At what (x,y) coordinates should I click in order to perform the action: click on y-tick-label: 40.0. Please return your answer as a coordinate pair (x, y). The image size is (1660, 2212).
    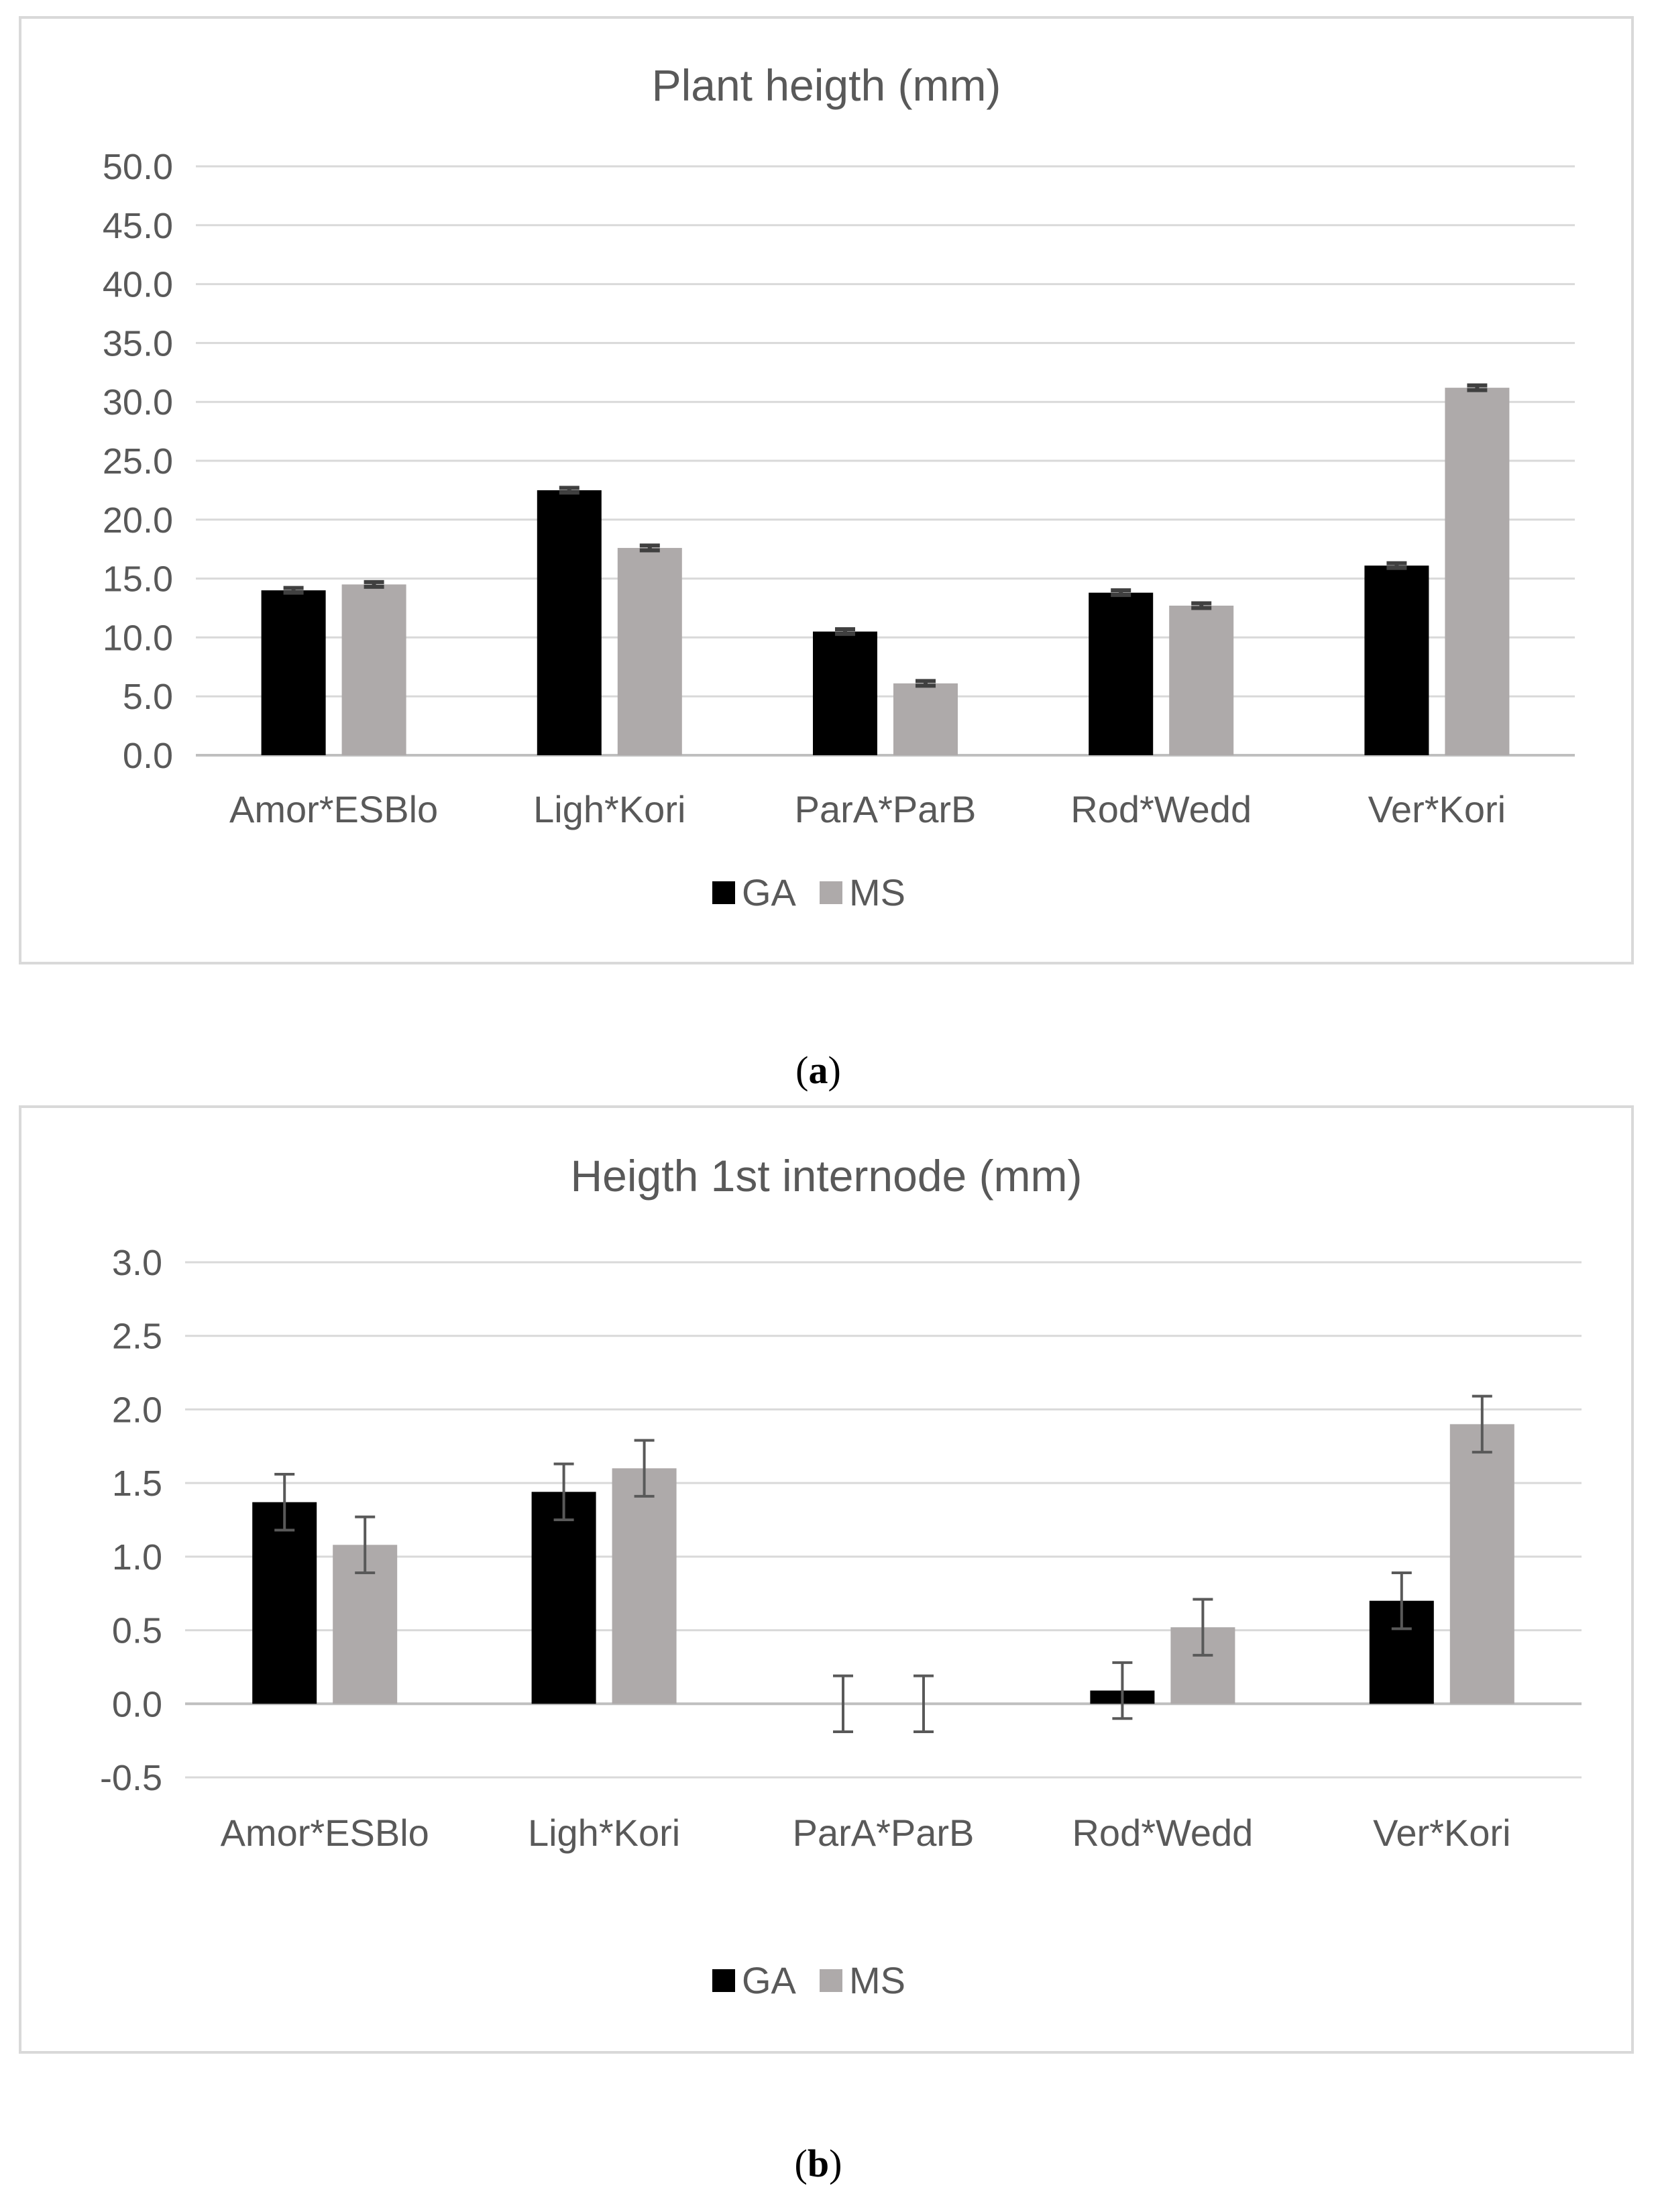
    Looking at the image, I should click on (138, 285).